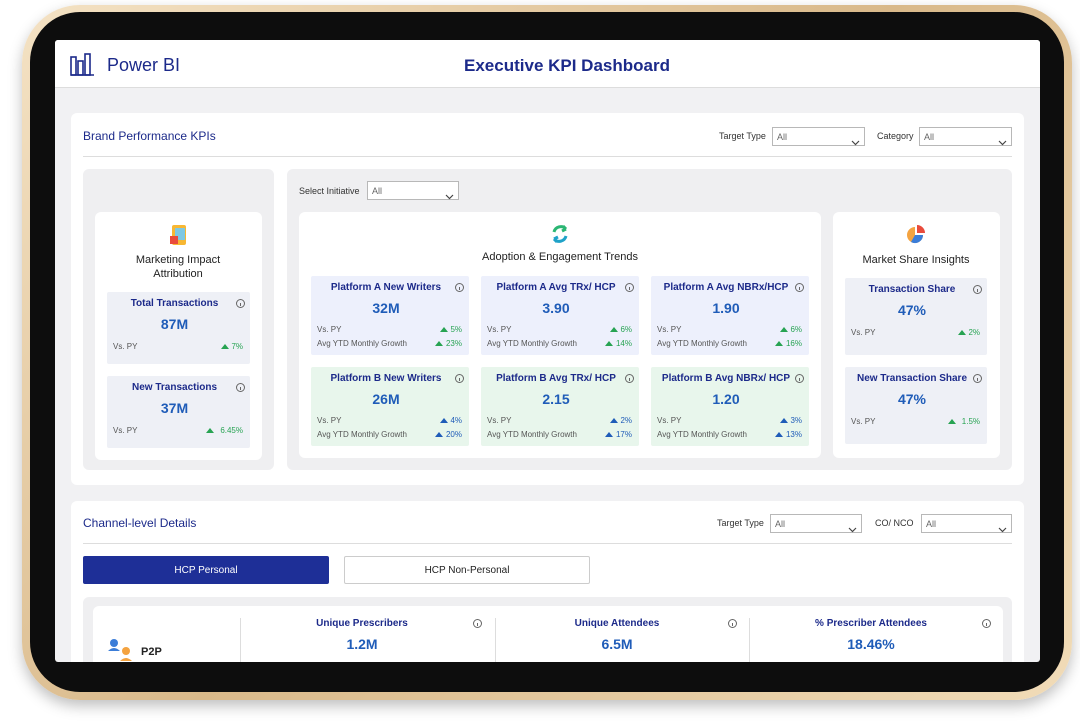  What do you see at coordinates (556, 287) in the screenshot?
I see `kpi-title: Platform A Avg TRx/ HCP` at bounding box center [556, 287].